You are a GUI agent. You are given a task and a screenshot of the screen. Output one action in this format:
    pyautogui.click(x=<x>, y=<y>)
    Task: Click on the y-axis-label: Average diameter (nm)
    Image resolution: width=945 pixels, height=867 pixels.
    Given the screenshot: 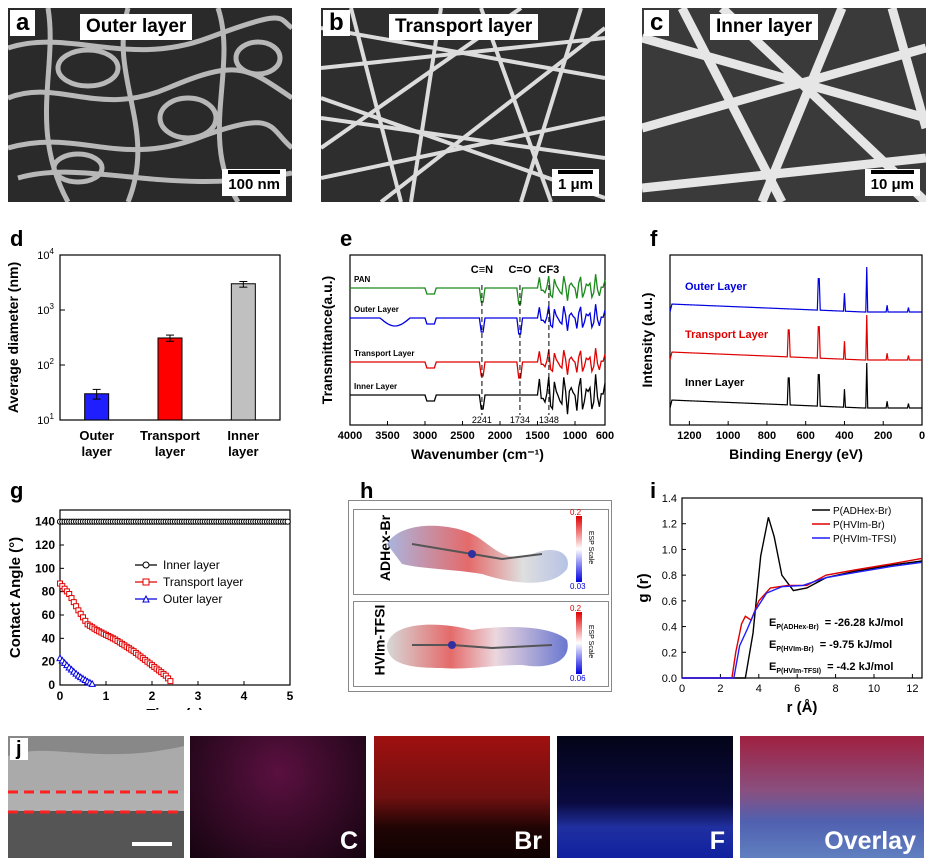 What is the action you would take?
    pyautogui.click(x=13, y=337)
    